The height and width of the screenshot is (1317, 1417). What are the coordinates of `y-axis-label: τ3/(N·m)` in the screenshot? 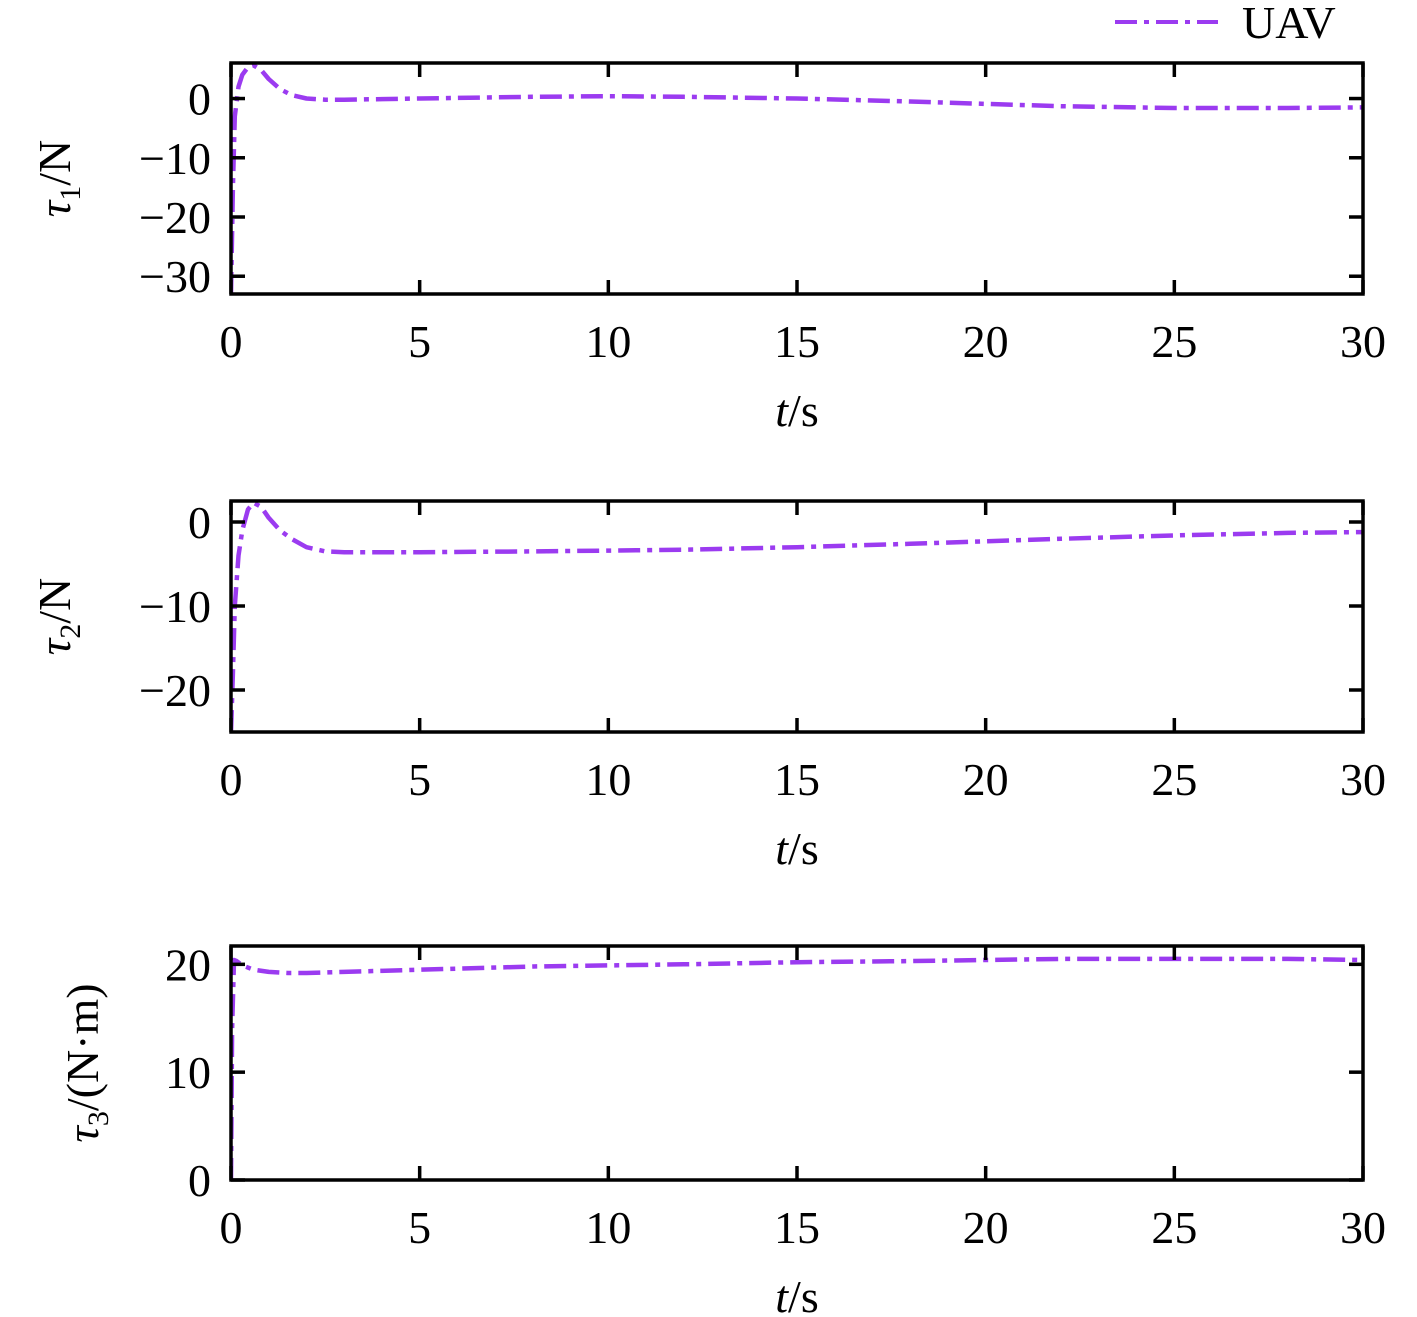 It's located at (86, 1062).